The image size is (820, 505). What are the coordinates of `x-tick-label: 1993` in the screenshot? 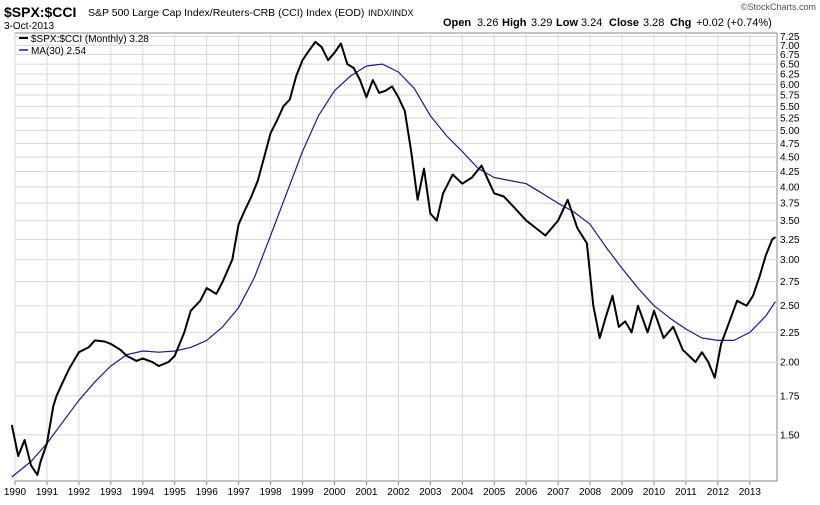 It's located at (111, 492).